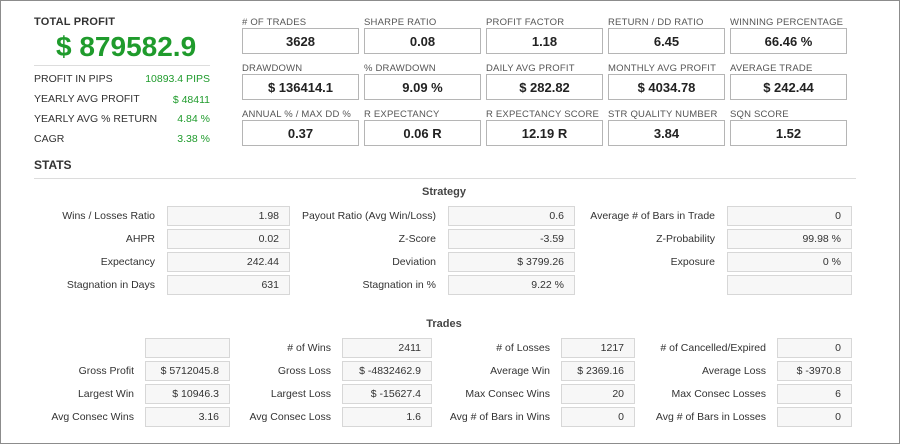 The image size is (900, 444). What do you see at coordinates (228, 285) in the screenshot?
I see `strategy-value-stagnation-in-days: 631` at bounding box center [228, 285].